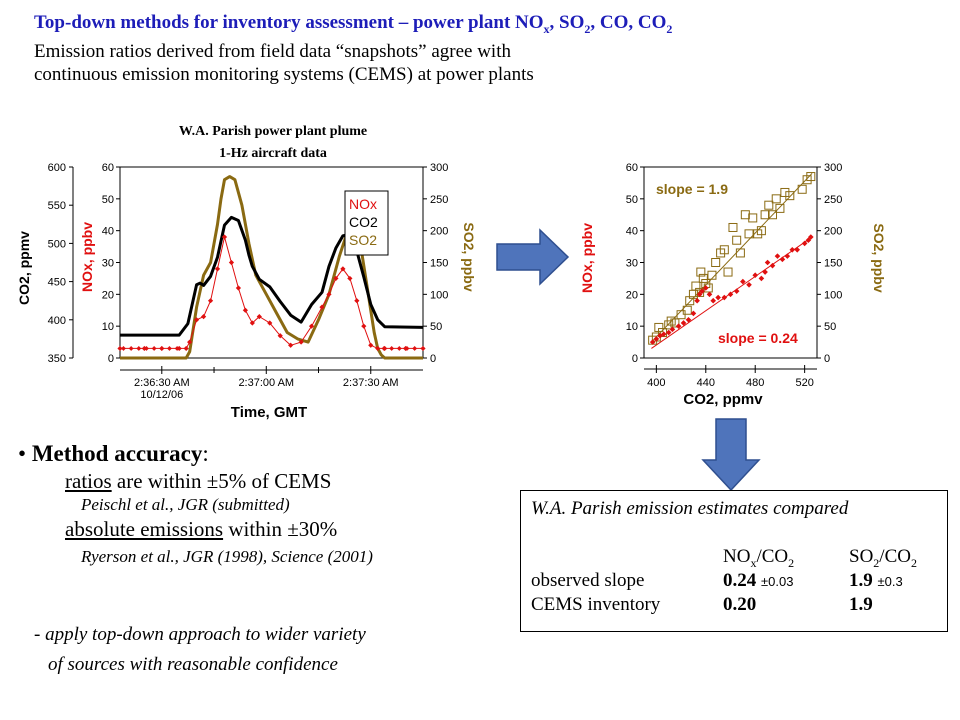 This screenshot has height=720, width=960. Describe the element at coordinates (632, 200) in the screenshot. I see `right-nox-tick-label: 50` at that location.